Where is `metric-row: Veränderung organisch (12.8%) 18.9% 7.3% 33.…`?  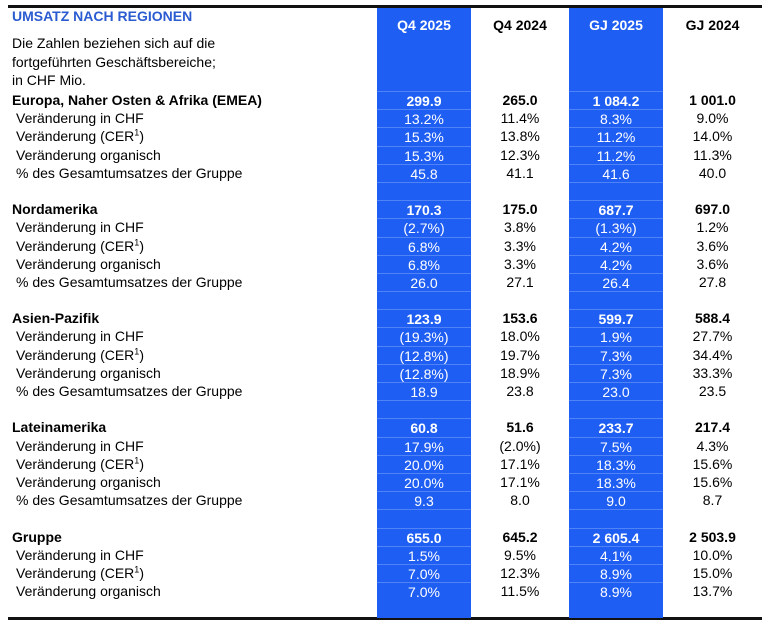
metric-row: Veränderung organisch (12.8%) 18.9% 7.3% 33.… is located at coordinates (385, 372).